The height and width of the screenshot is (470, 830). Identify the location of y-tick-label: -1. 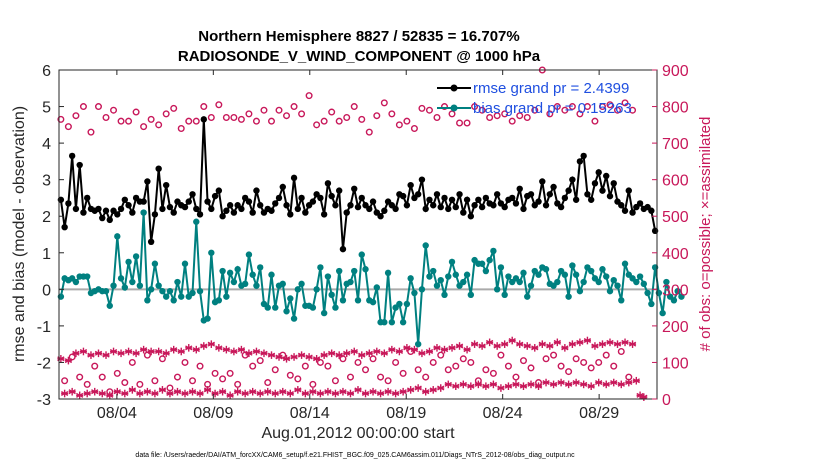
(44, 327).